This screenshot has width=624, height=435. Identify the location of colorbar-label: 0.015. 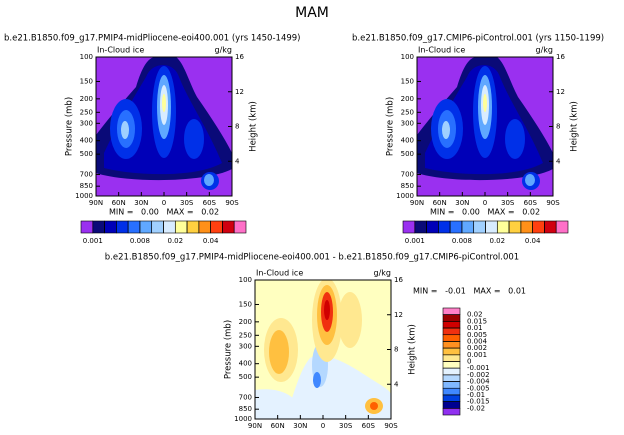
(477, 321).